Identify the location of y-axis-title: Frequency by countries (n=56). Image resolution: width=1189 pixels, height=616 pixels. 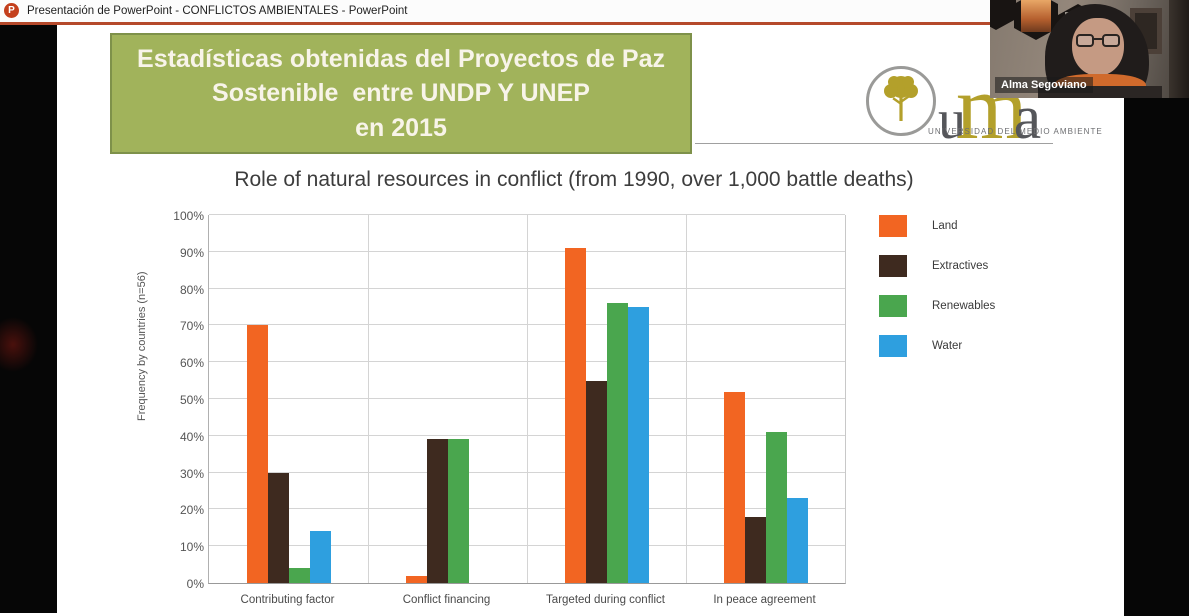
(142, 346).